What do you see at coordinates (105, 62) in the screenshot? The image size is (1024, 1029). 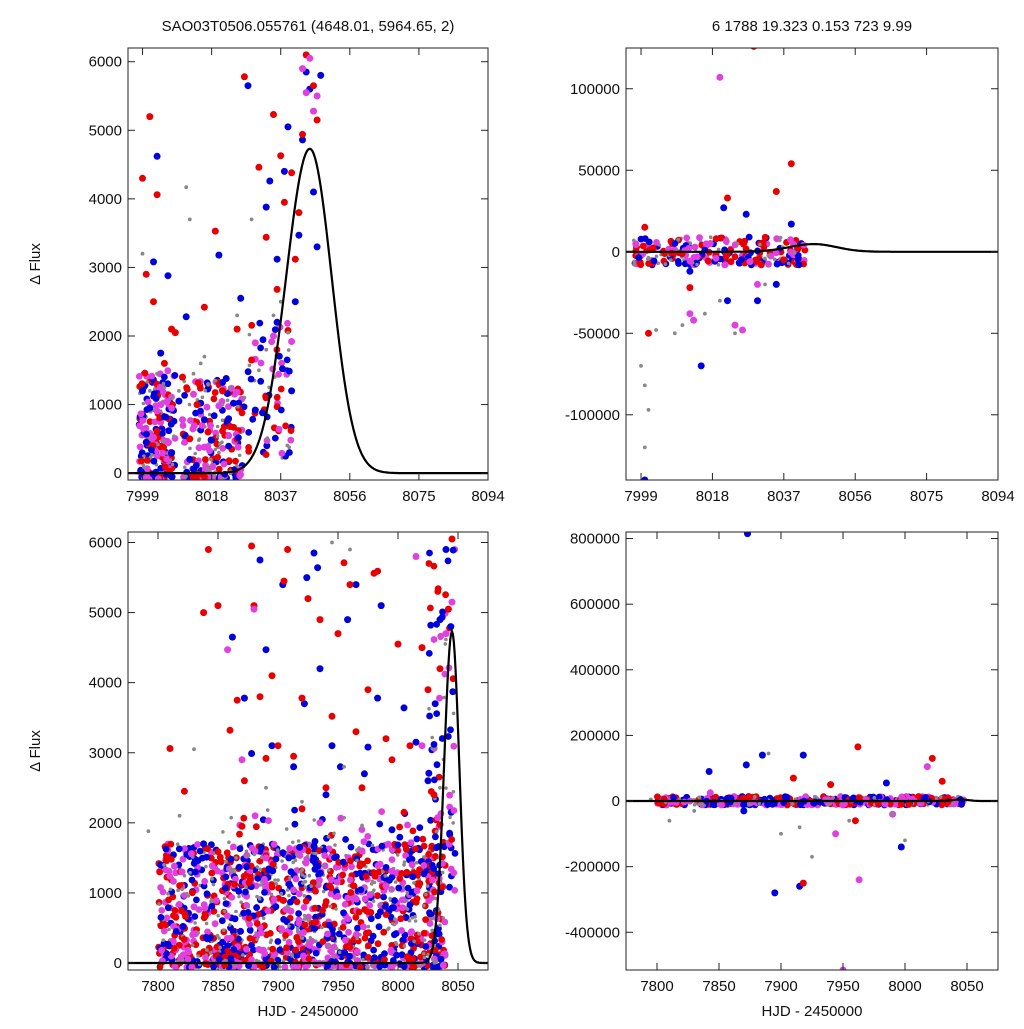 I see `y-tick-label: 6000` at bounding box center [105, 62].